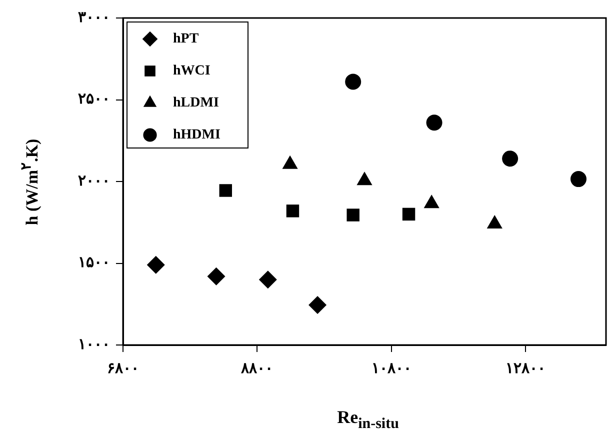 The width and height of the screenshot is (615, 439). I want to click on x-axis-title: Re$_{in-situ}$, so click(368, 420).